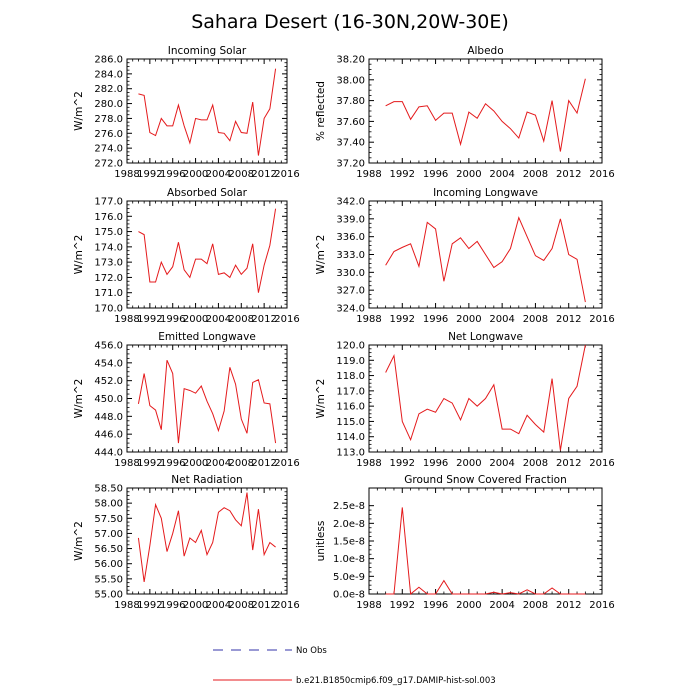 The height and width of the screenshot is (700, 700). I want to click on y-tick-label: 280.0, so click(108, 104).